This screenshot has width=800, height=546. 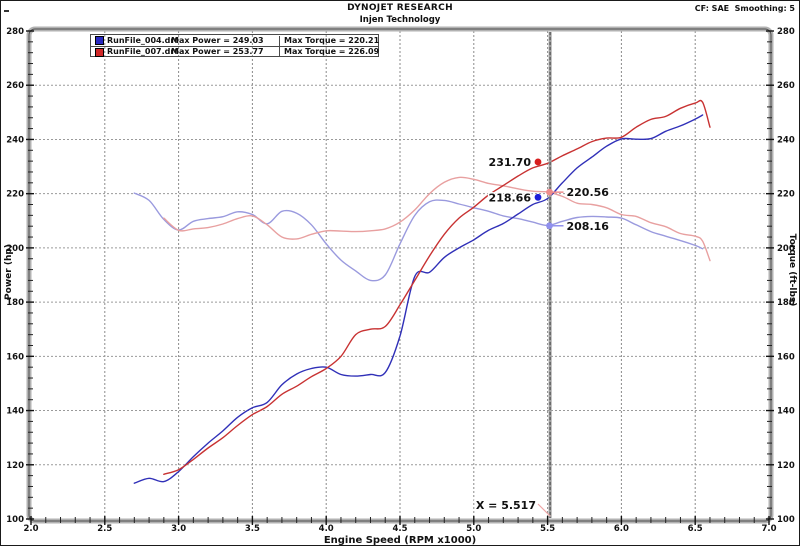 I want to click on cursor-label-connector, so click(x=544, y=510).